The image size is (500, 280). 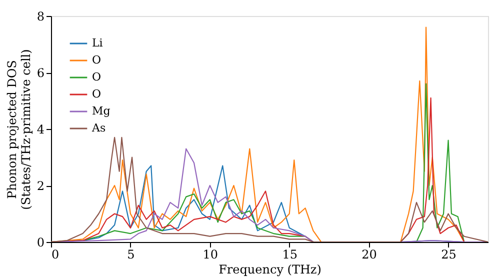 I want to click on x-tick-label: 25, so click(x=448, y=255).